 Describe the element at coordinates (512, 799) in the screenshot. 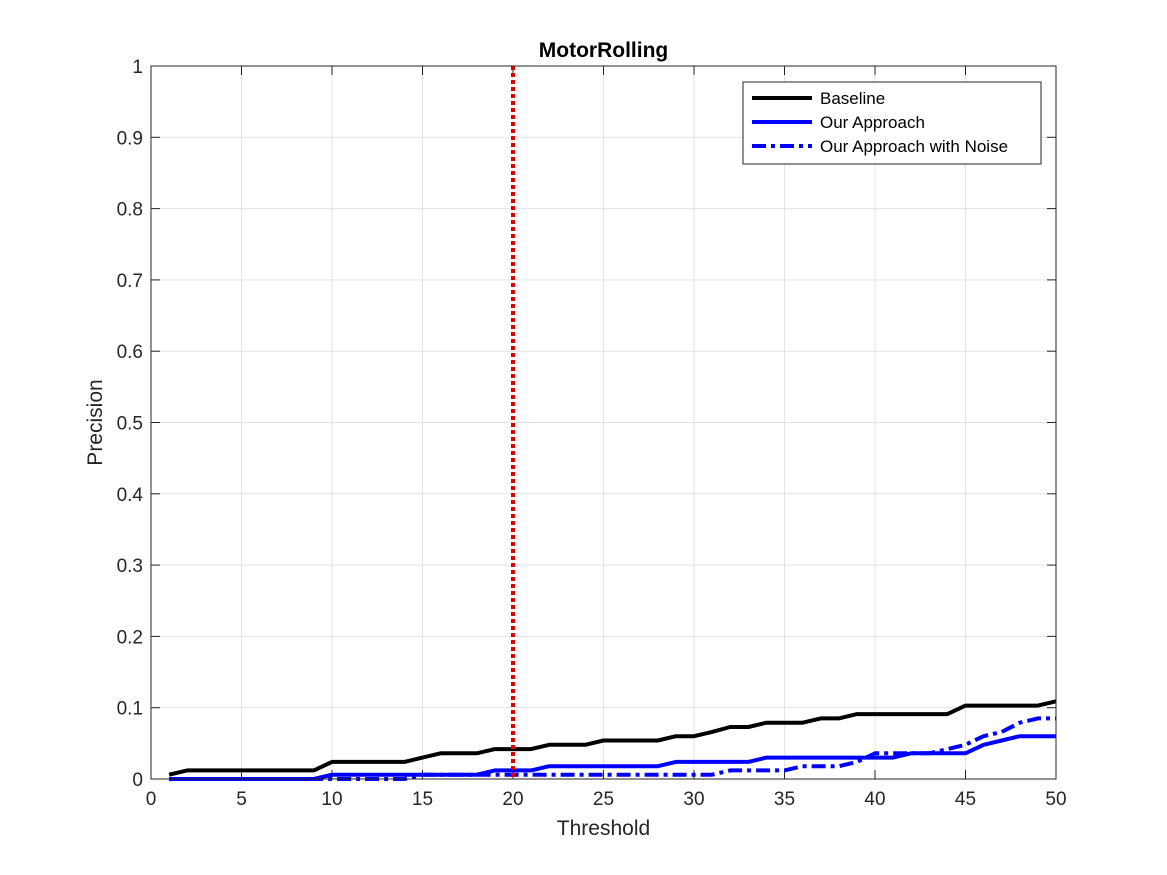

I see `x-tick-label: 20` at that location.